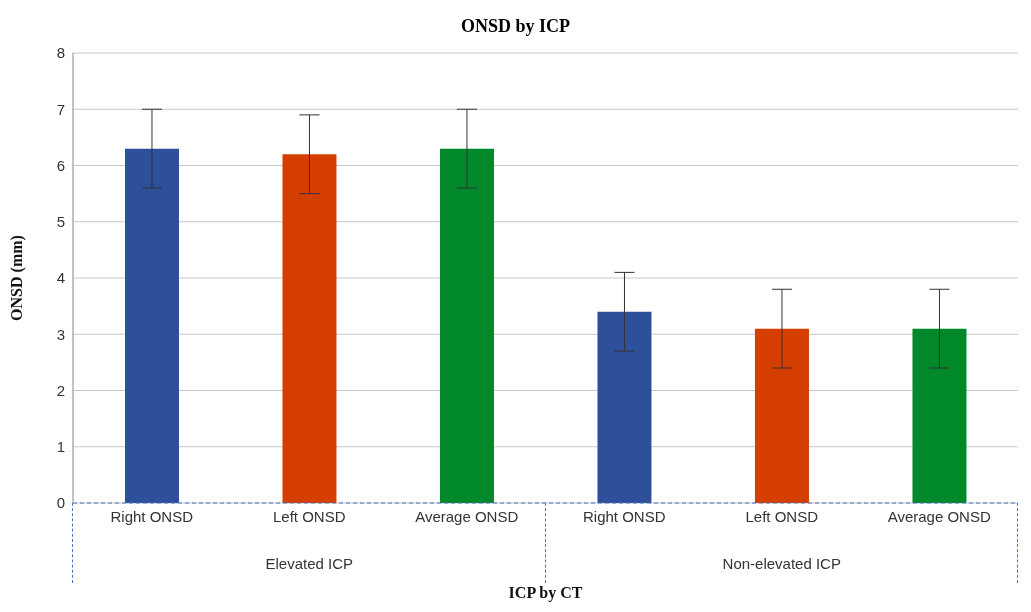 The width and height of the screenshot is (1031, 612). Describe the element at coordinates (60, 53) in the screenshot. I see `y-tick-label: 8` at that location.